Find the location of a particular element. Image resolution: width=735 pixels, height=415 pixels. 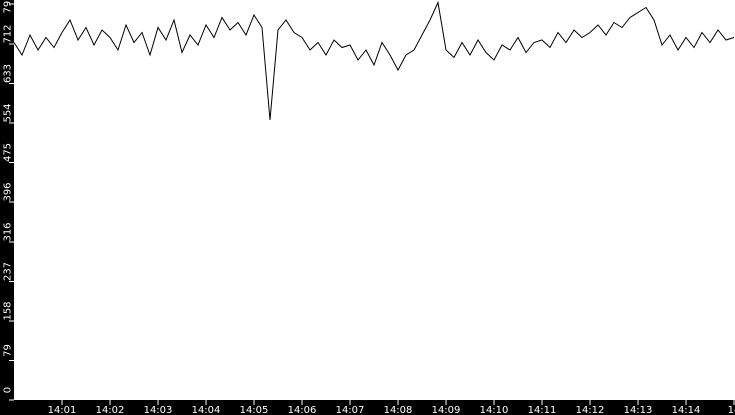

x-tick-label: 14:06 is located at coordinates (302, 410).